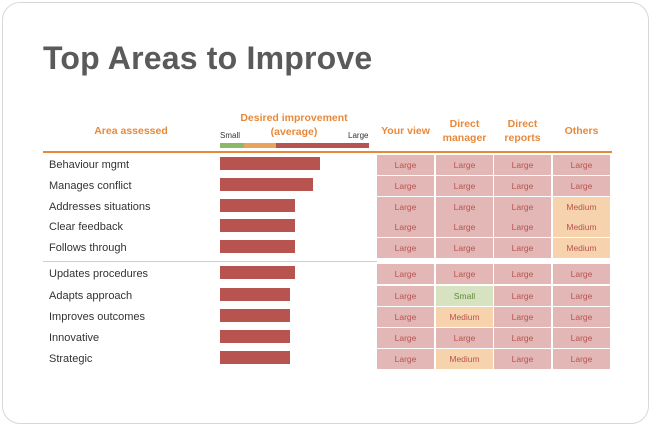 Image resolution: width=651 pixels, height=426 pixels. I want to click on scale-small-segment, so click(232, 145).